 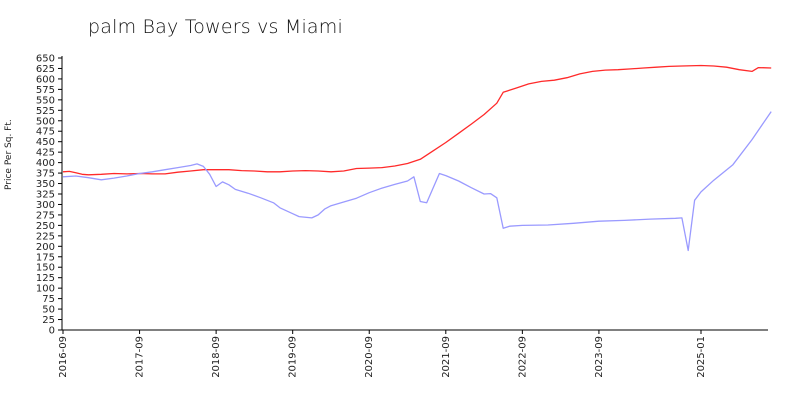 What do you see at coordinates (48, 320) in the screenshot?
I see `y-tick-label: 25` at bounding box center [48, 320].